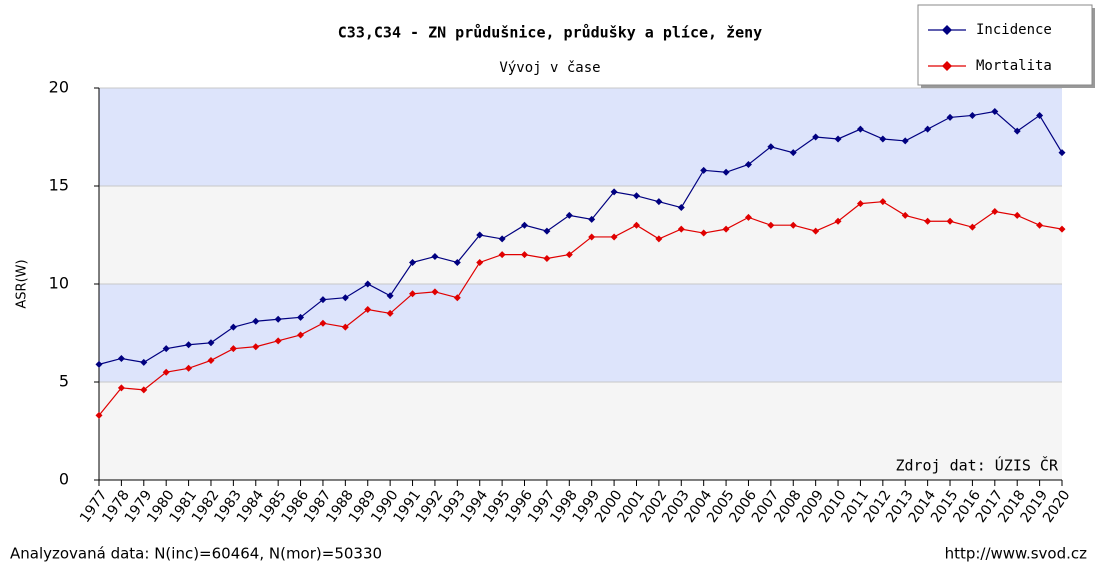 The width and height of the screenshot is (1097, 564). I want to click on legend-label: Mortalita, so click(1014, 66).